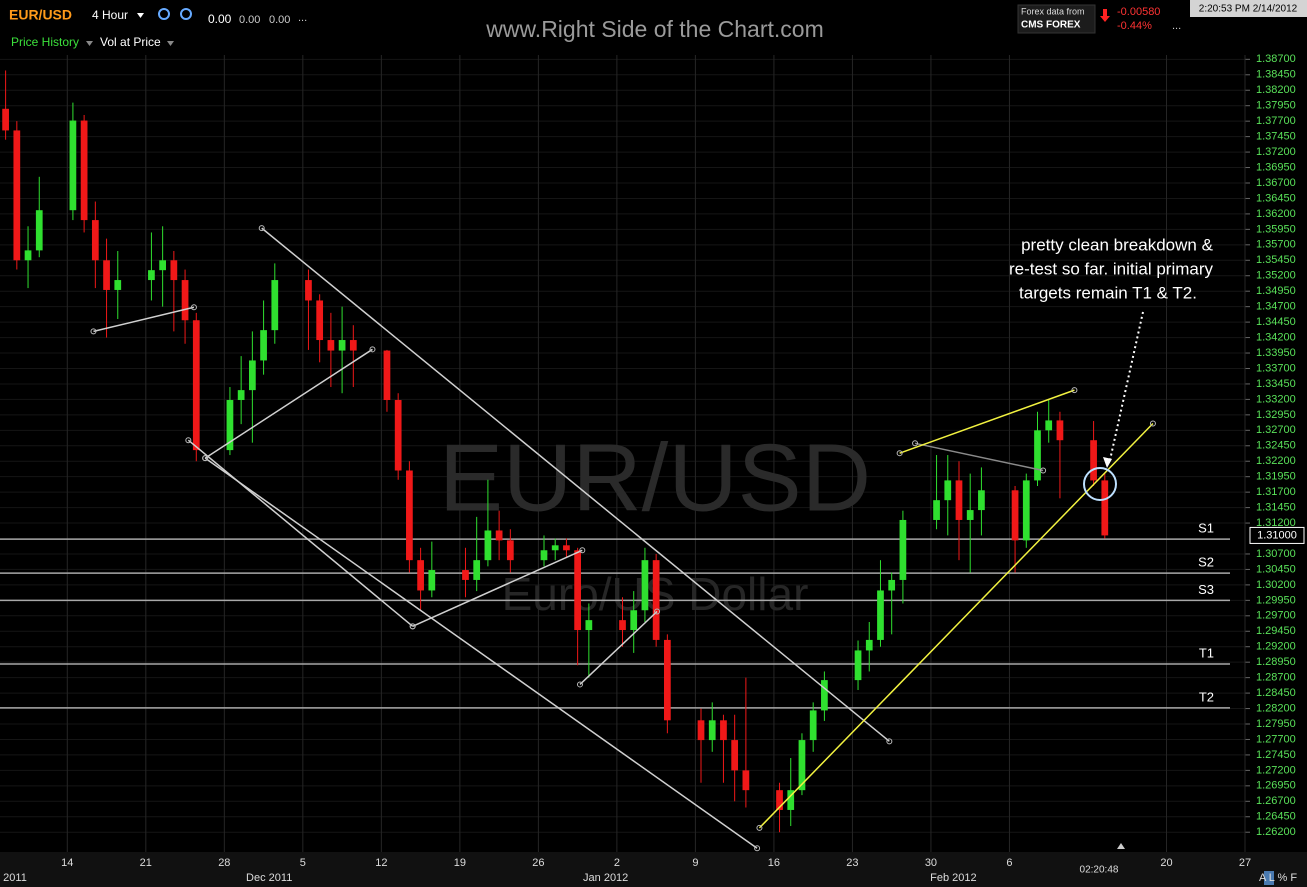 This screenshot has height=887, width=1307. Describe the element at coordinates (67, 863) in the screenshot. I see `x-tick-label: 14` at that location.